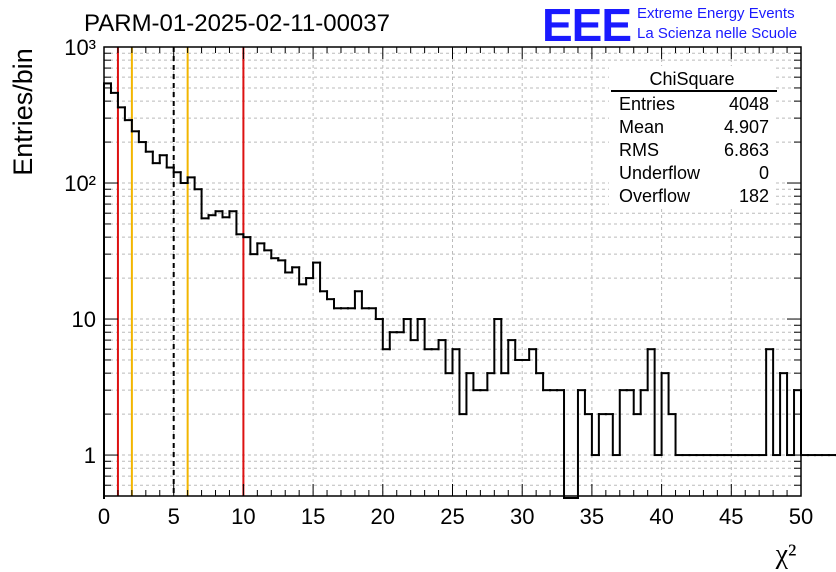 This screenshot has height=572, width=836. What do you see at coordinates (383, 516) in the screenshot?
I see `x-tick-label: 20` at bounding box center [383, 516].